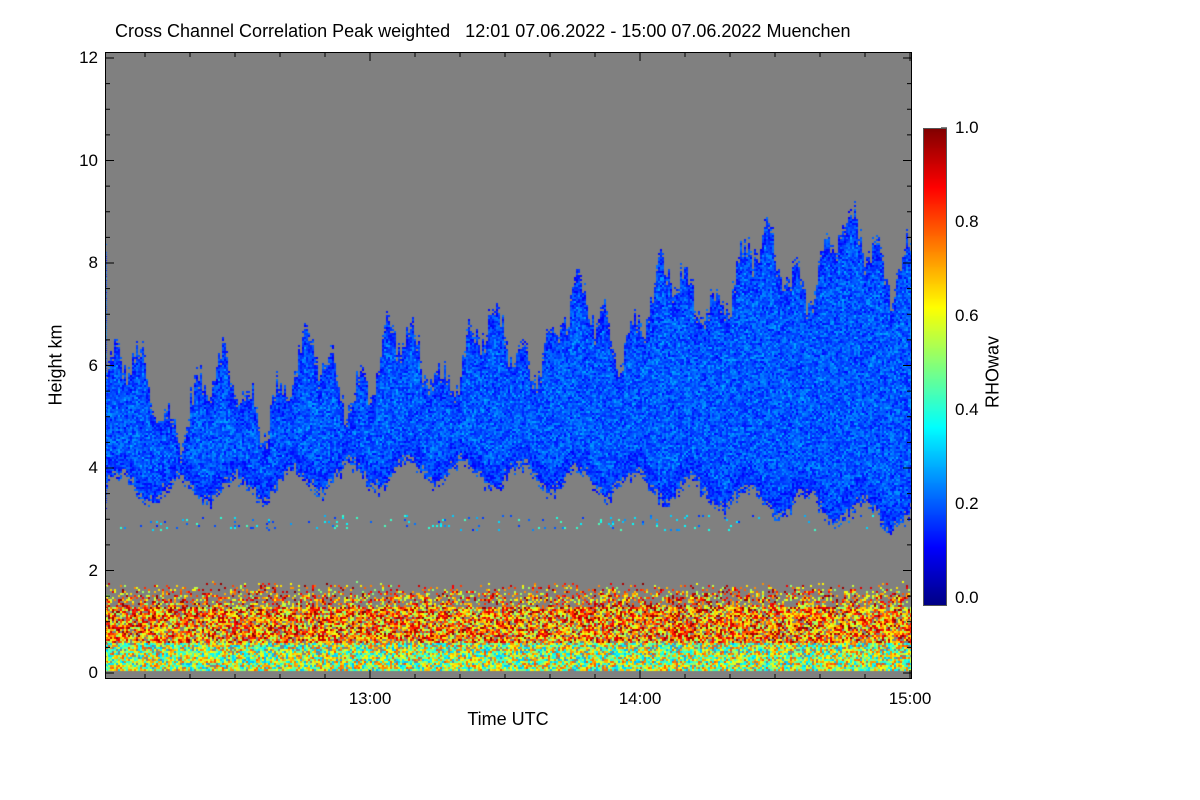  I want to click on colorbar-title: RHOwav, so click(992, 372).